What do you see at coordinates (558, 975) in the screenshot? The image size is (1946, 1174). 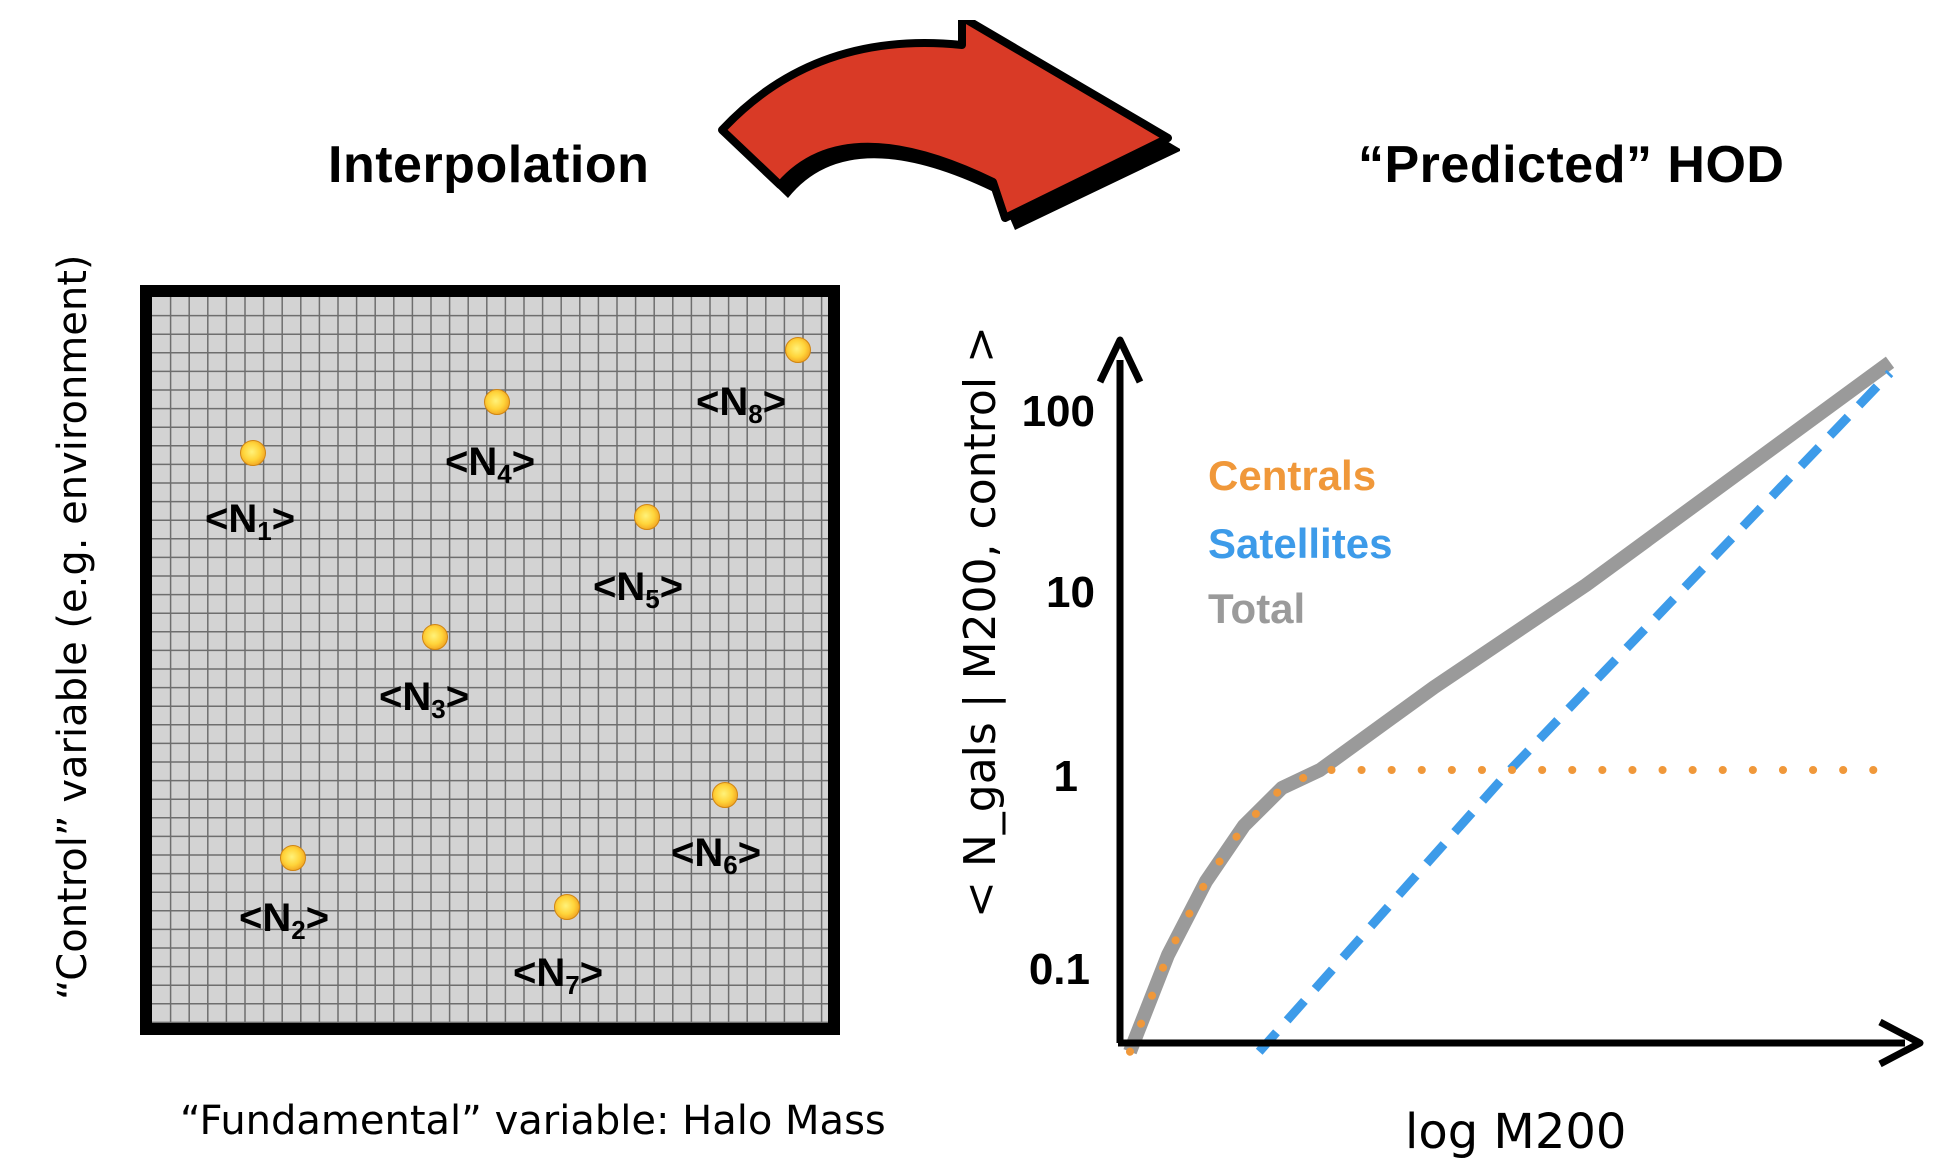 I see `node-label: <N7>` at bounding box center [558, 975].